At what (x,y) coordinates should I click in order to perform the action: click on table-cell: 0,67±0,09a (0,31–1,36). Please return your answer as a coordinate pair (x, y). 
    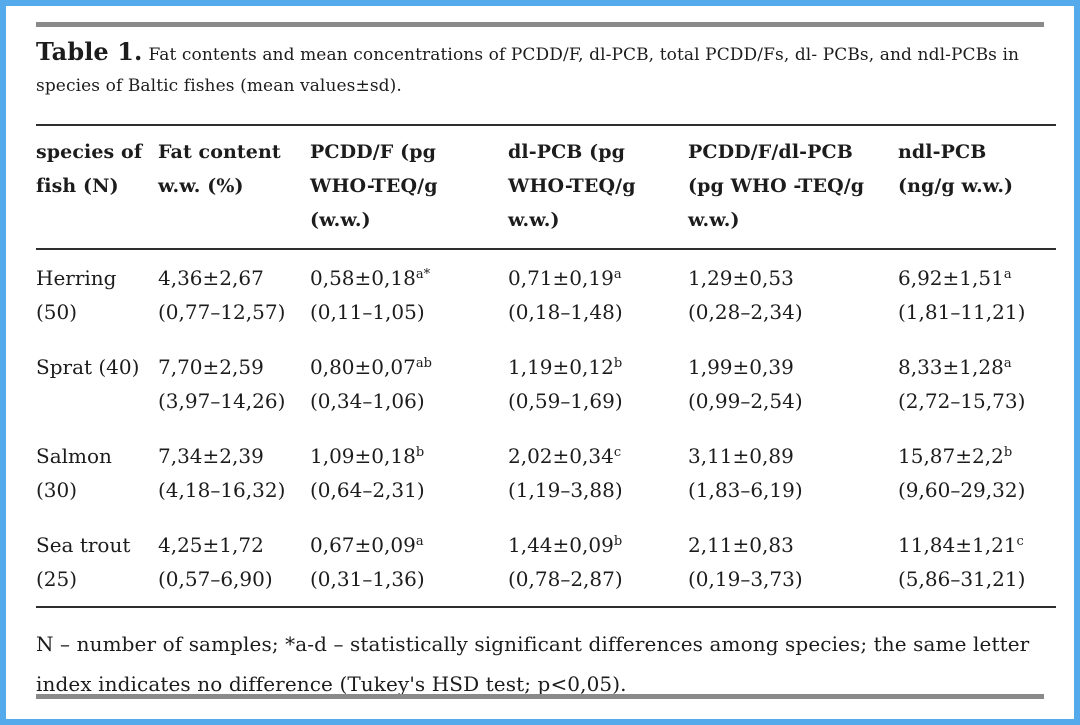
    Looking at the image, I should click on (409, 562).